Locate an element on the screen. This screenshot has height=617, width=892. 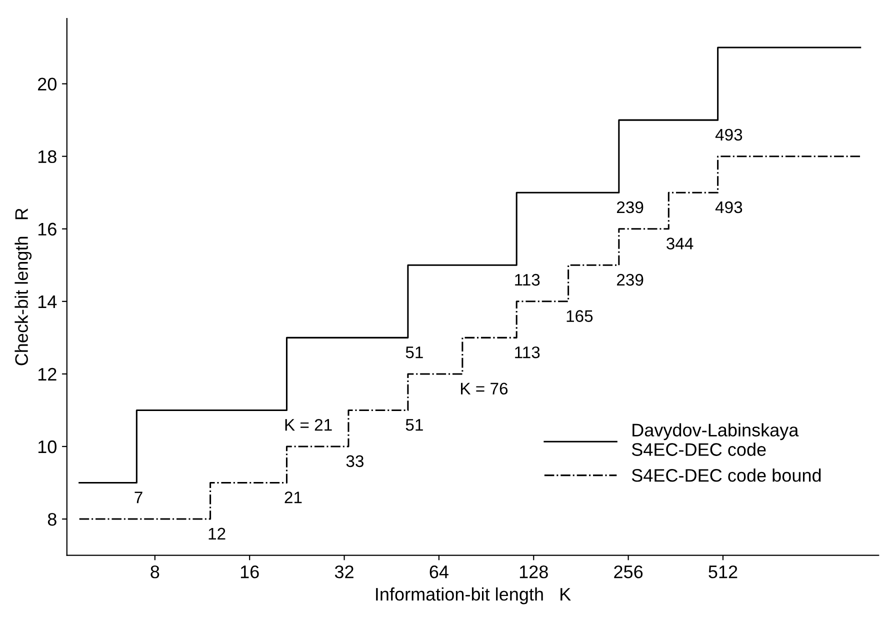
y-tick-label: 20 is located at coordinates (47, 84).